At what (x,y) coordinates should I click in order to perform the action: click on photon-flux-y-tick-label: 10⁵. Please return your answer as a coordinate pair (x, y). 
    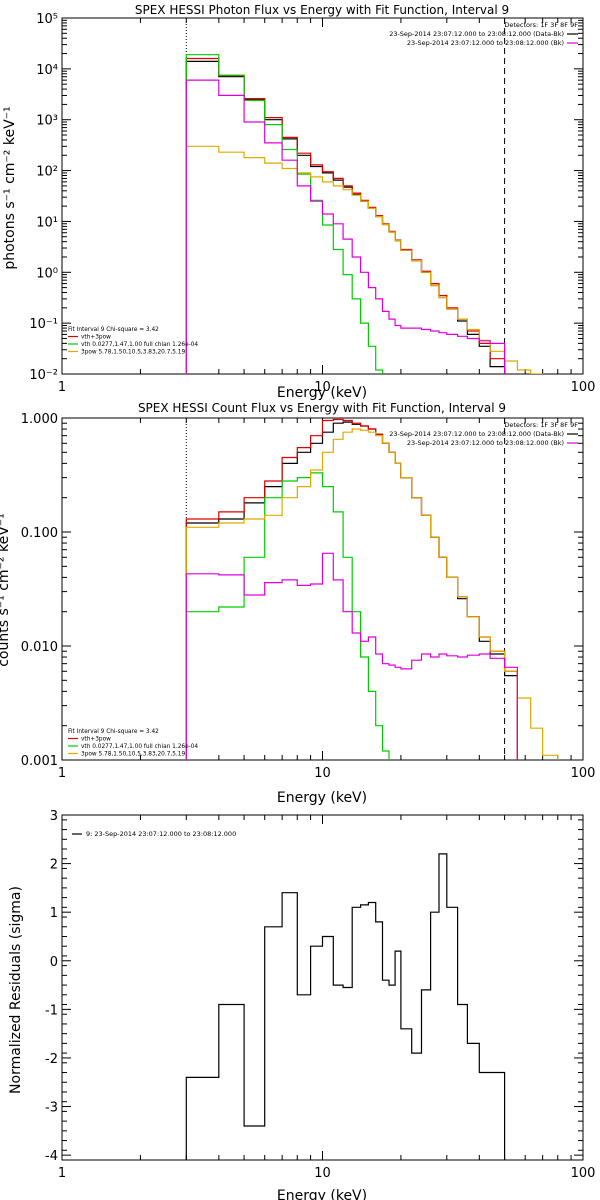
    Looking at the image, I should click on (47, 19).